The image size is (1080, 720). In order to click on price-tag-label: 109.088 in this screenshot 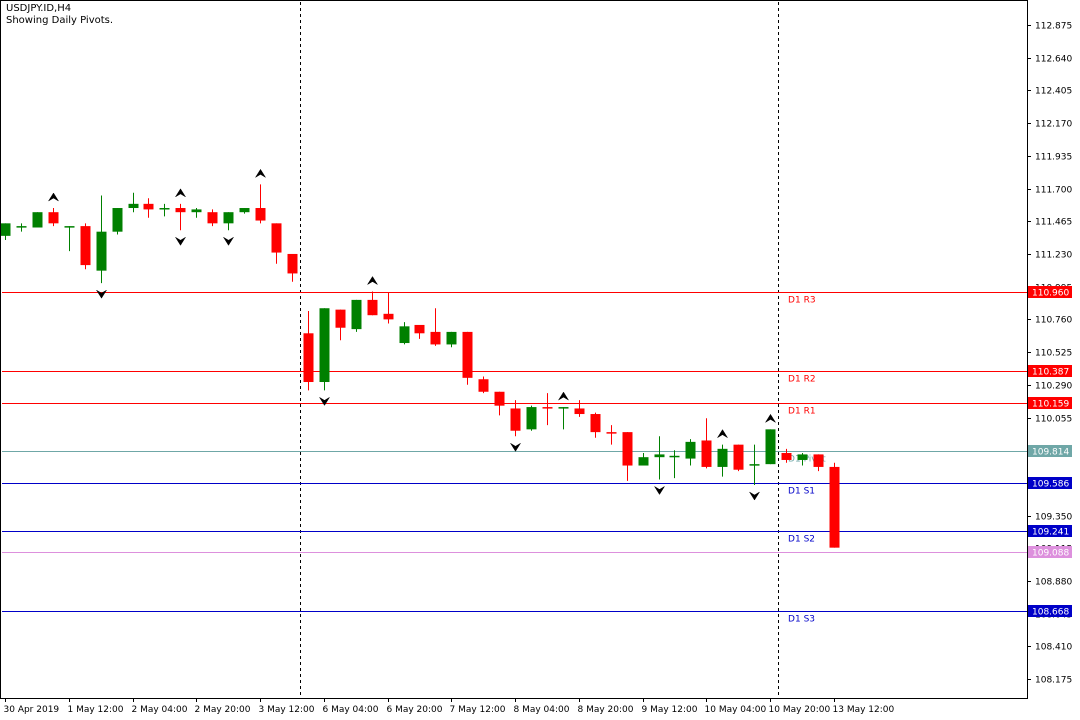, I will do `click(1050, 554)`.